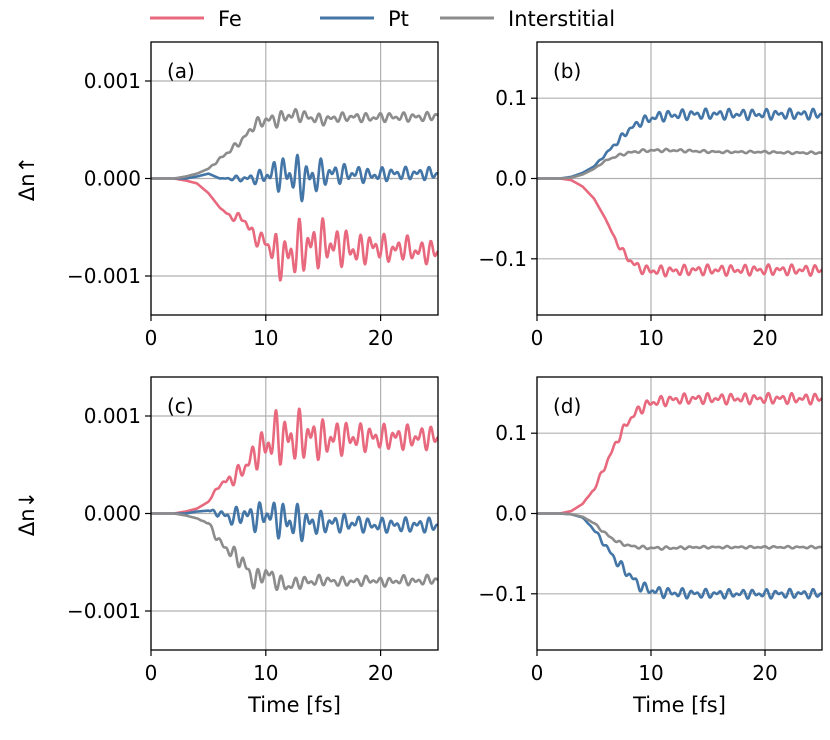  Describe the element at coordinates (561, 19) in the screenshot. I see `legend-label-interstitial: Interstitial` at that location.